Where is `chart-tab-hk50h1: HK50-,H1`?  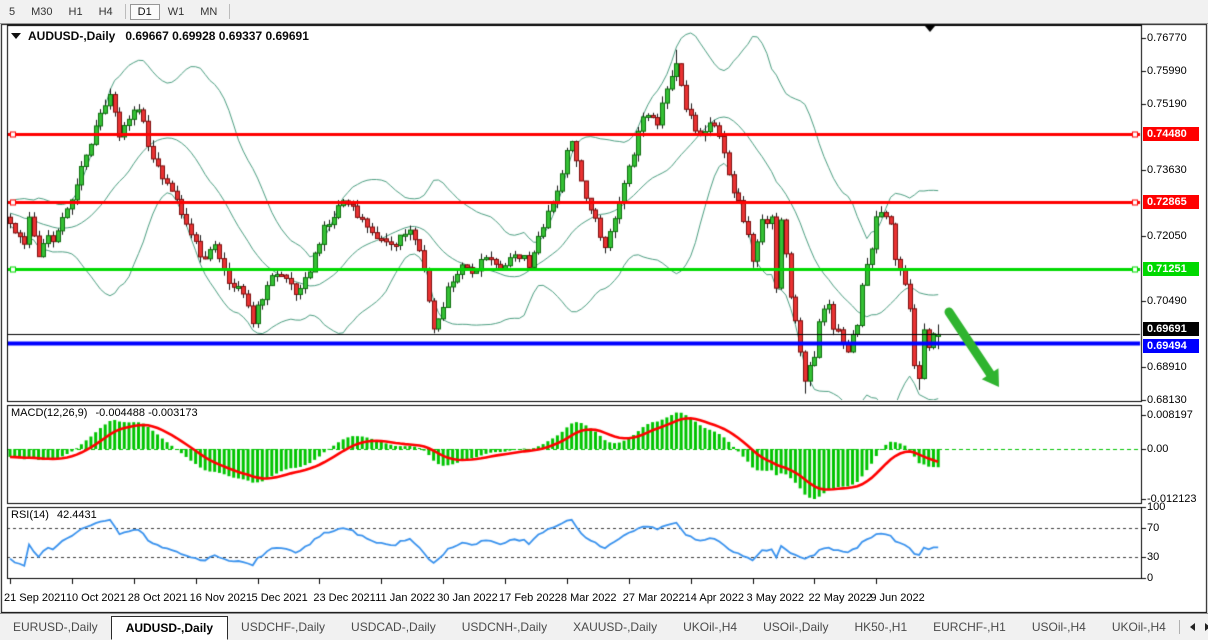
chart-tab-hk50h1: HK50-,H1 is located at coordinates (881, 627).